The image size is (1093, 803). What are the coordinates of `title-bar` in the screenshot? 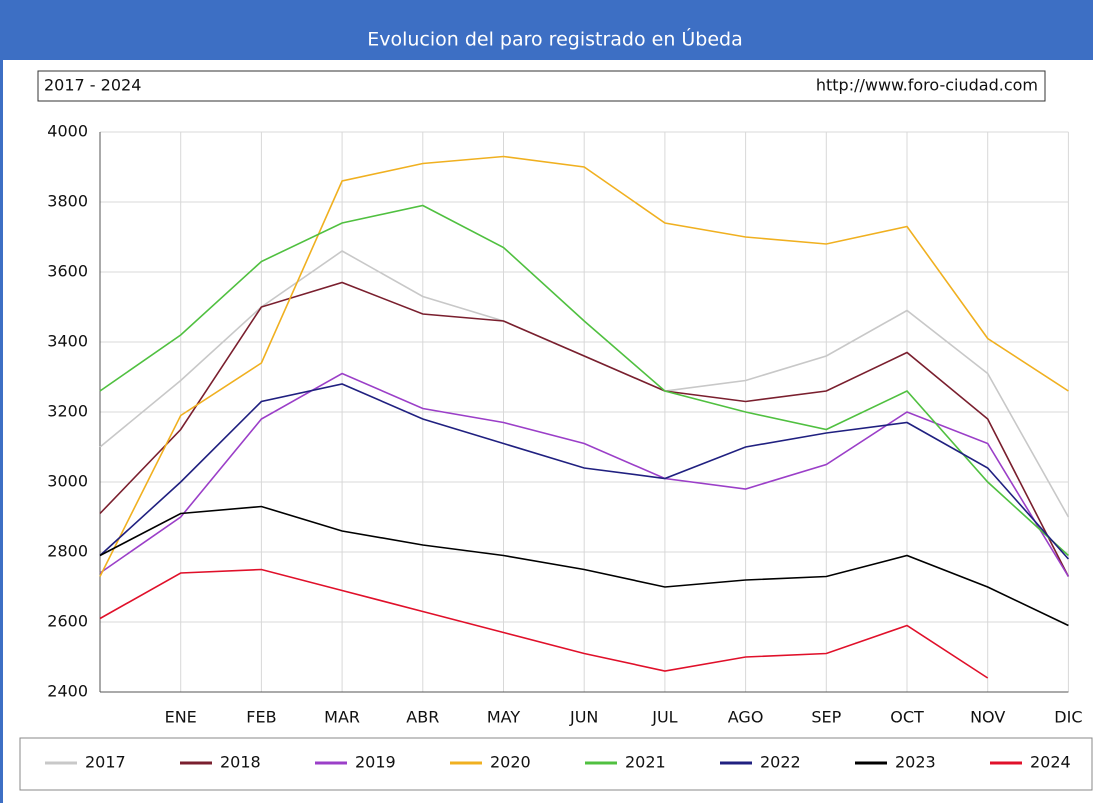 It's located at (546, 30).